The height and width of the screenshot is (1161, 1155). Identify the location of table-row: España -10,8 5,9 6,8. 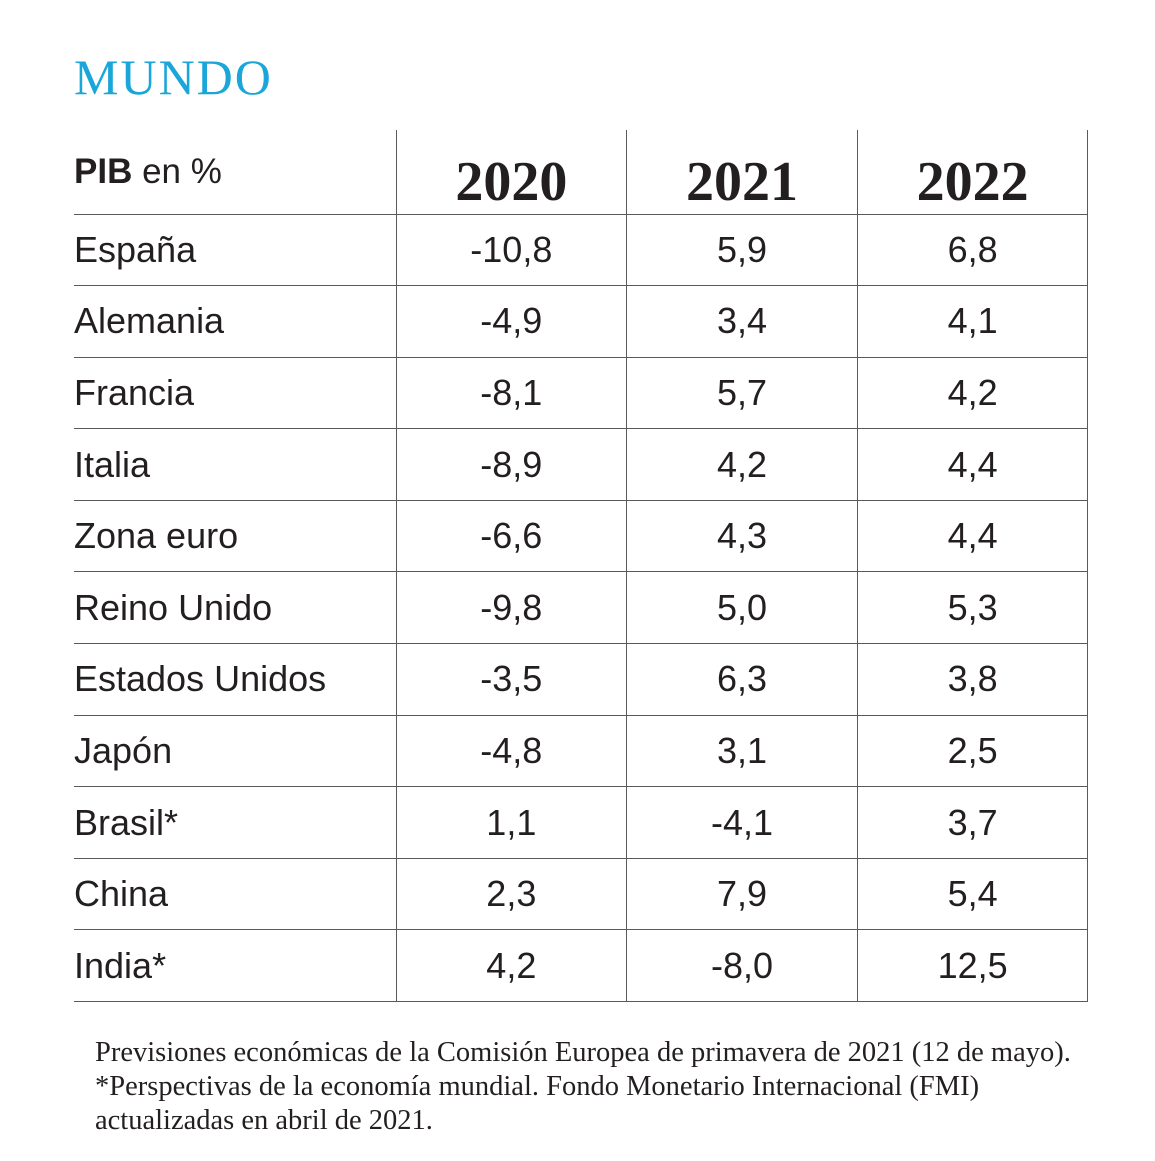
(581, 250).